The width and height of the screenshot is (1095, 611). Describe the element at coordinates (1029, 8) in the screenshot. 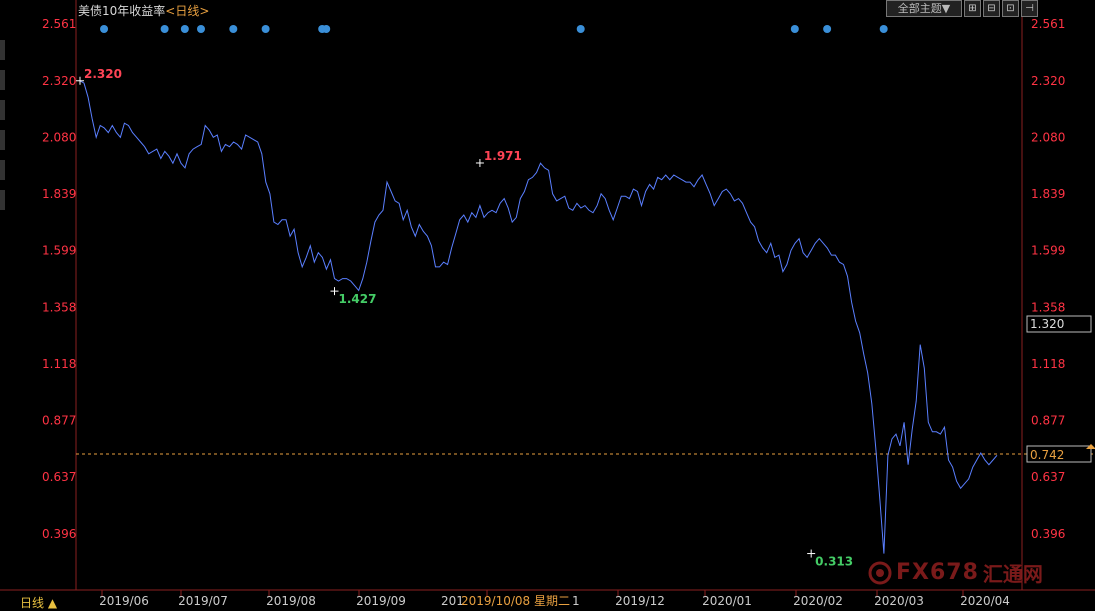

I see `layout-button-4: ⊣` at that location.